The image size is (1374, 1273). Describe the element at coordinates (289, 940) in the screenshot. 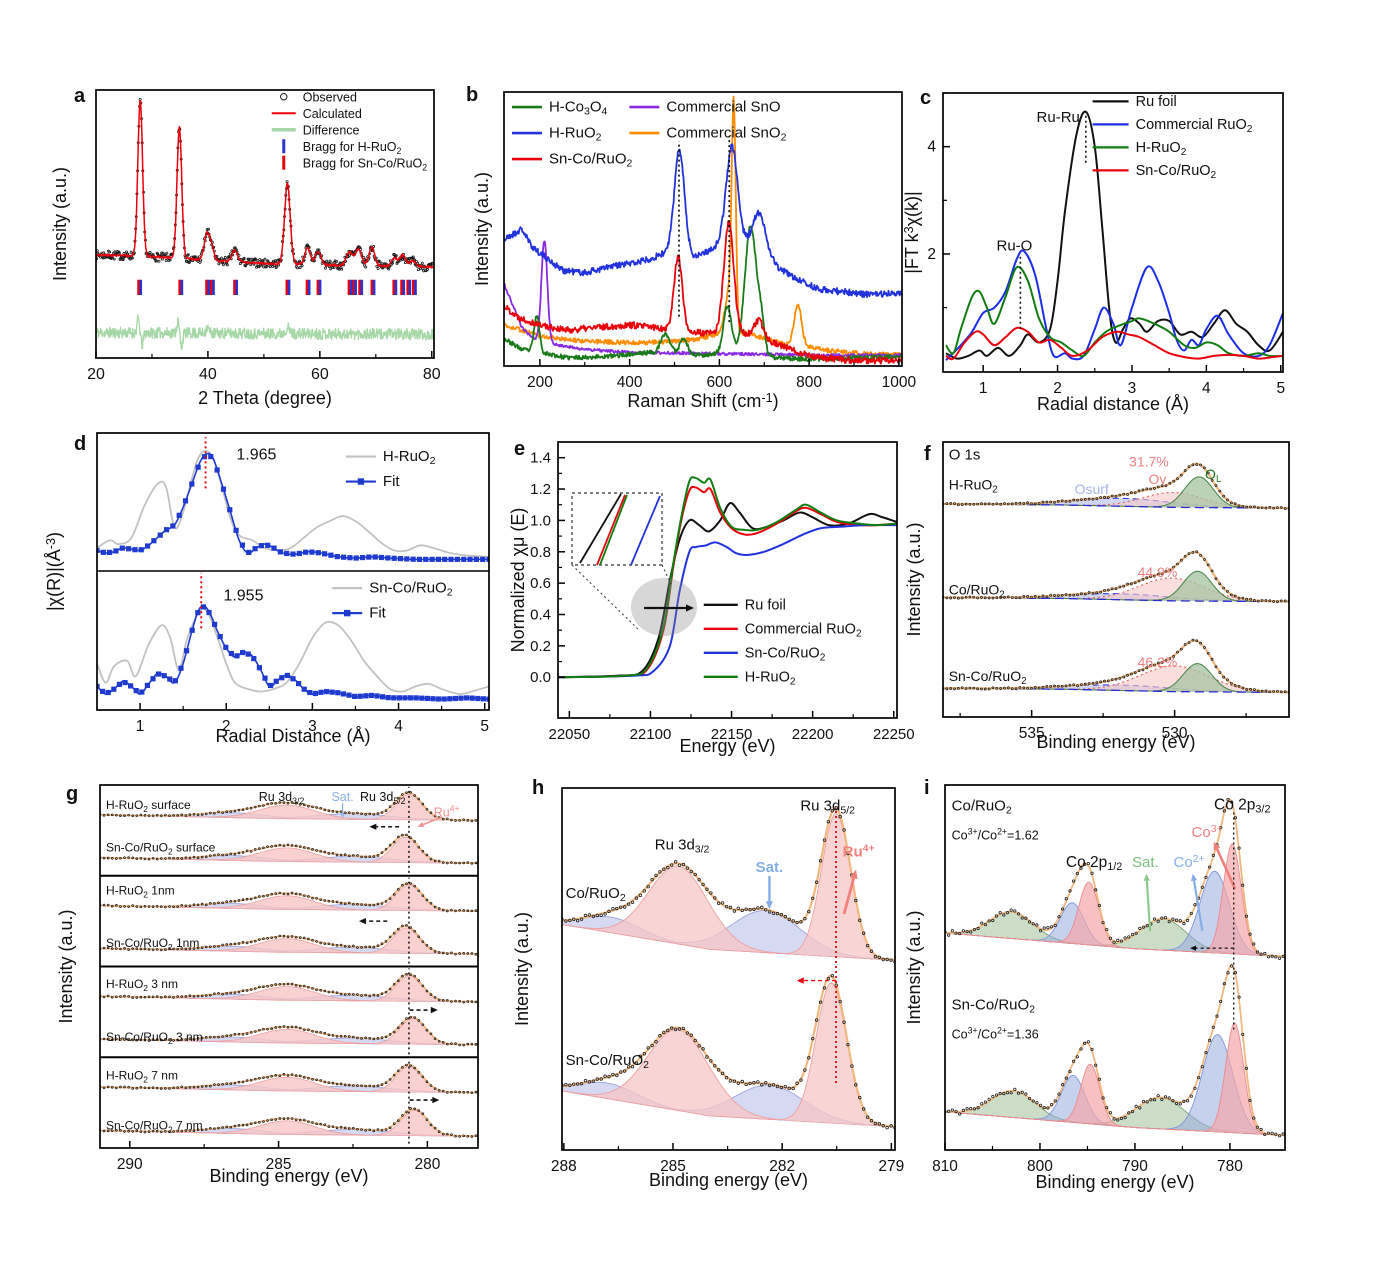

I see `component-pink-sn-co-ruo2-1nm` at that location.